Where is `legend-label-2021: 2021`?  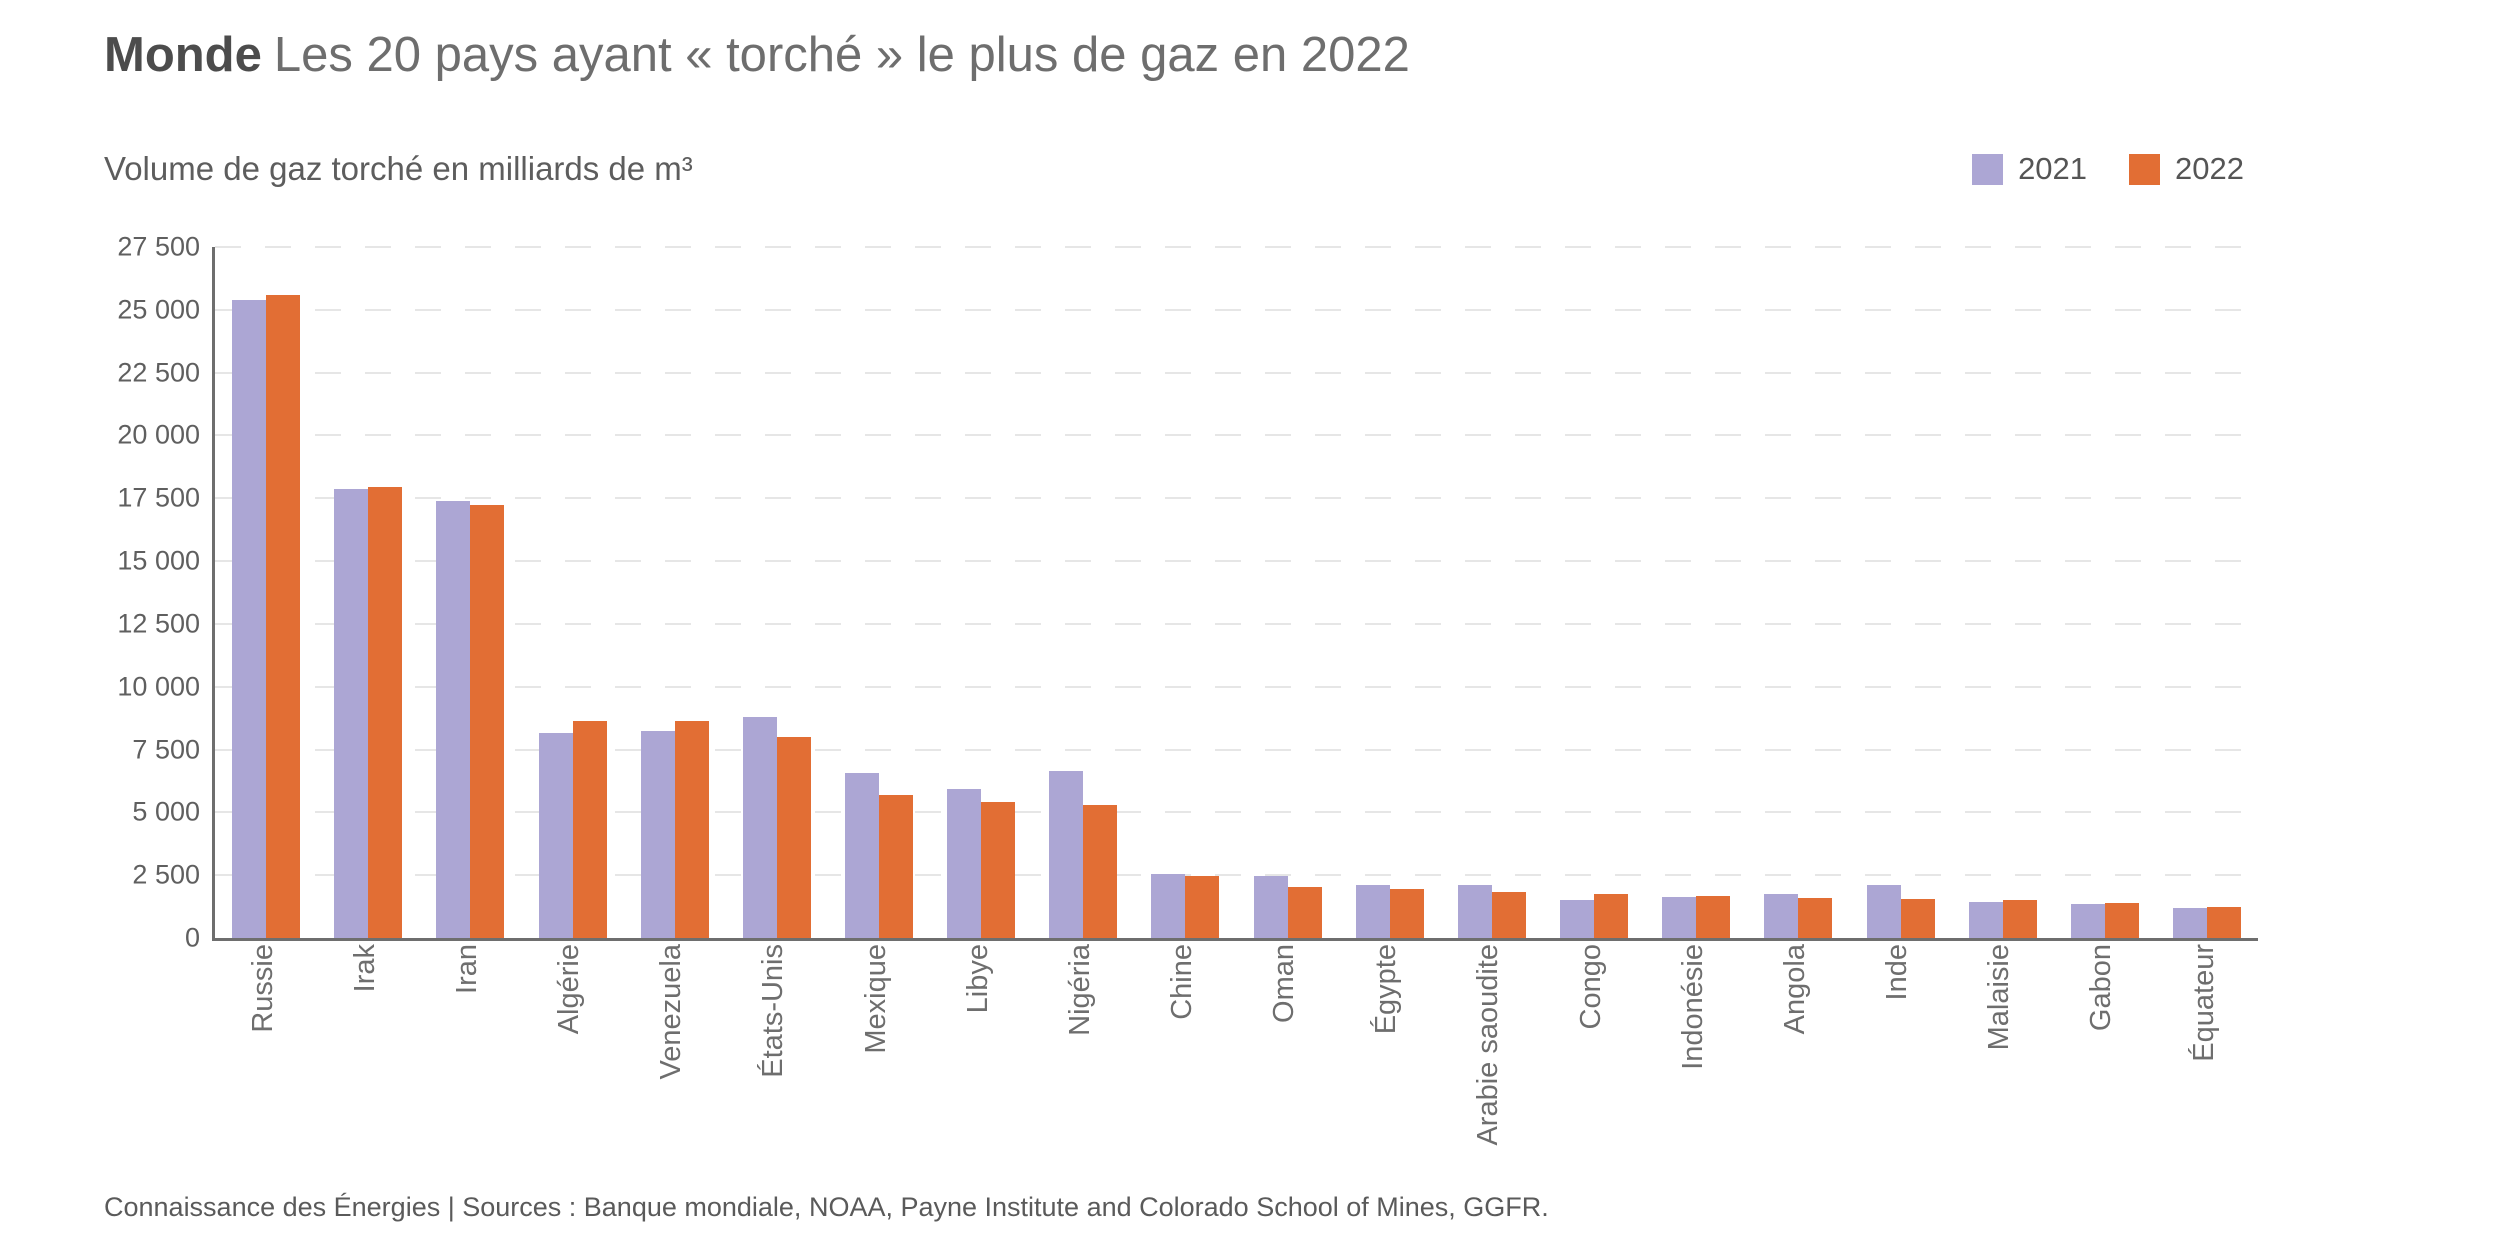 legend-label-2021: 2021 is located at coordinates (2053, 168).